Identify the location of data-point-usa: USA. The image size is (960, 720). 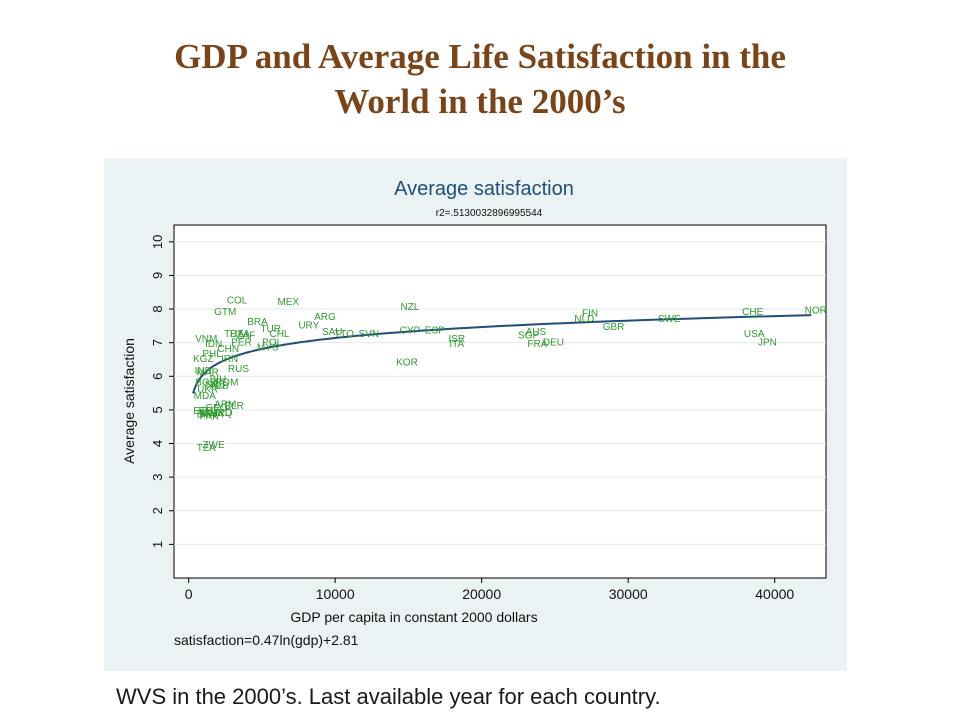
(754, 334).